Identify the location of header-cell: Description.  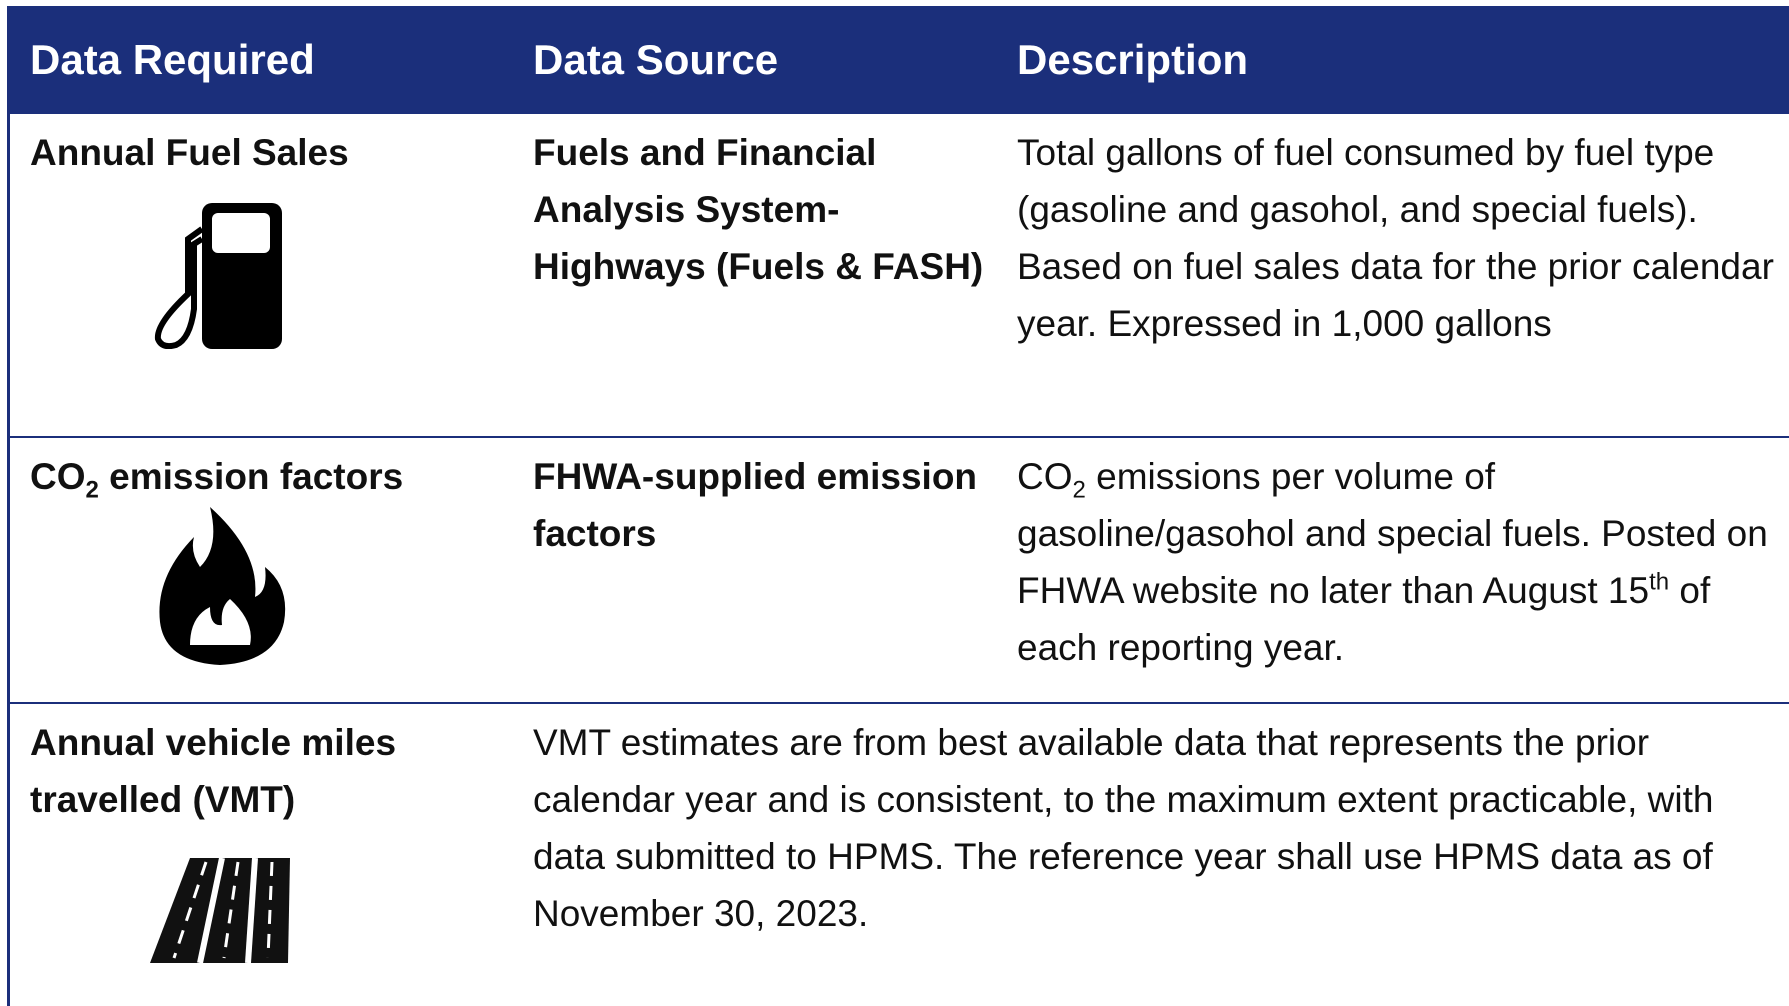
(1393, 60).